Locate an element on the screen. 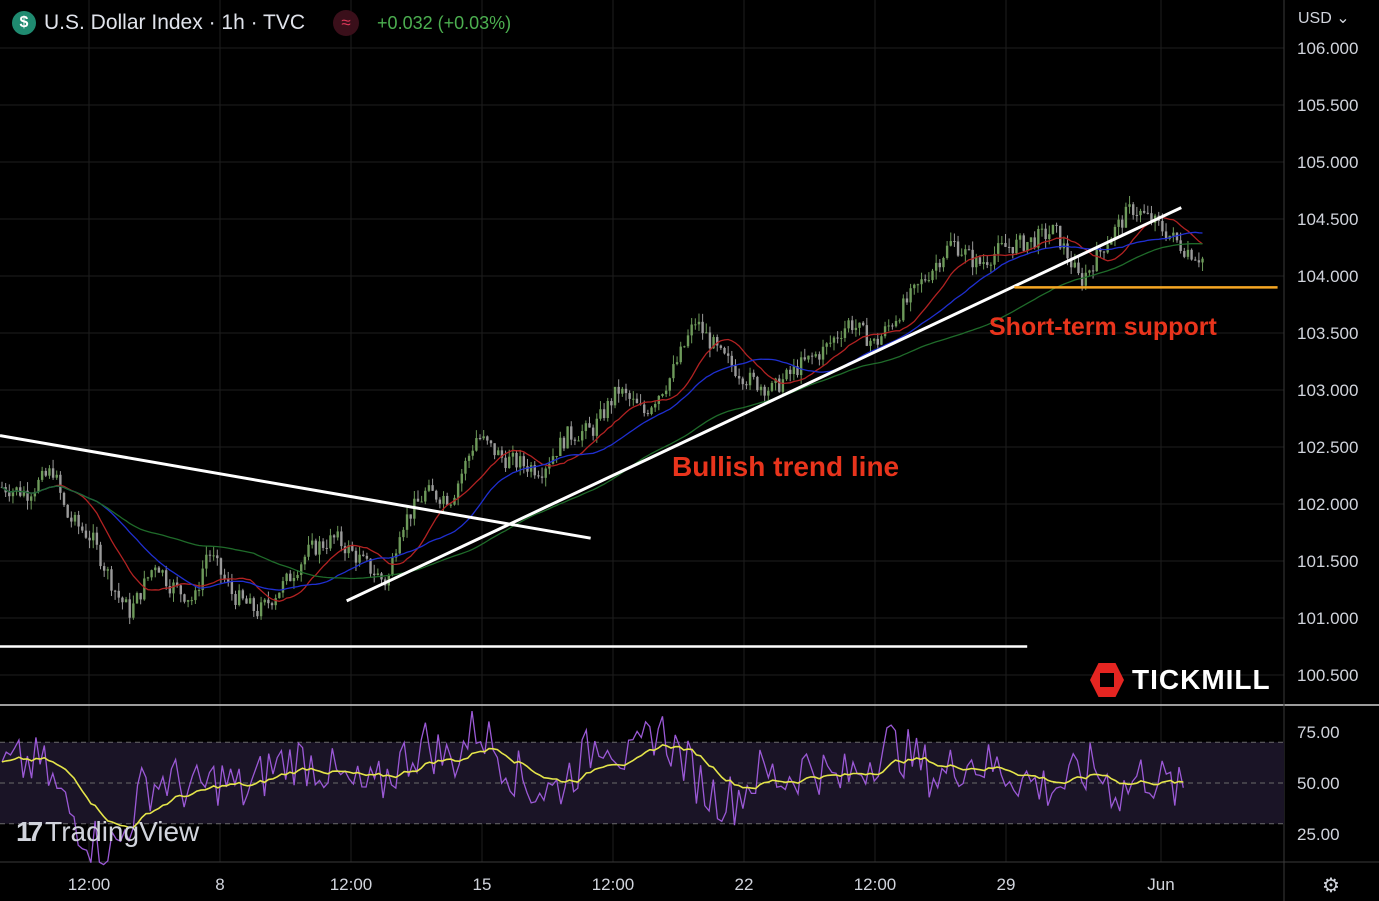  settings-gear-icon: ⚙ is located at coordinates (1331, 886).